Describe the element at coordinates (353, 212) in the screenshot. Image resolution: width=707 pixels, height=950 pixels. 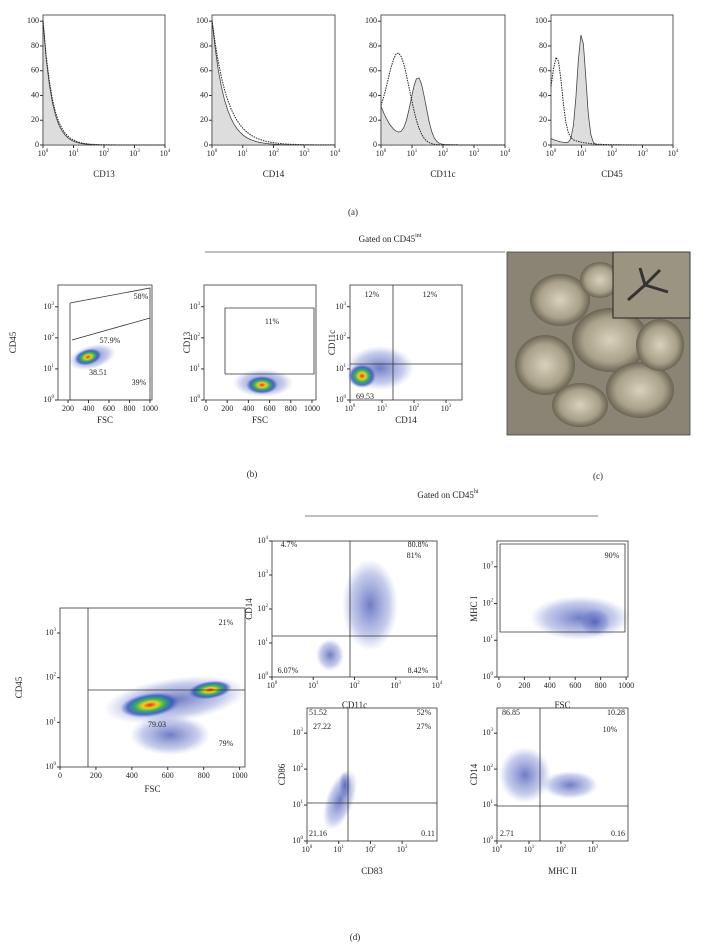
I see `panel-label: (a)` at that location.